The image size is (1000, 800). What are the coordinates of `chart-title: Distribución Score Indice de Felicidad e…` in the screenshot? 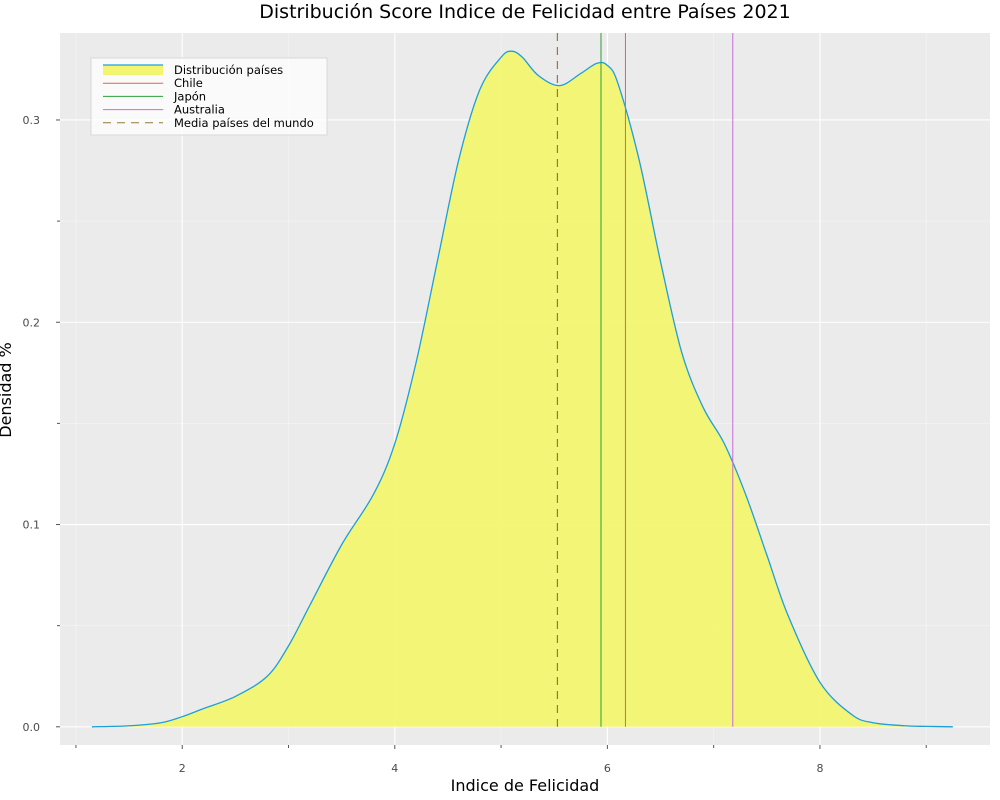 It's located at (524, 12).